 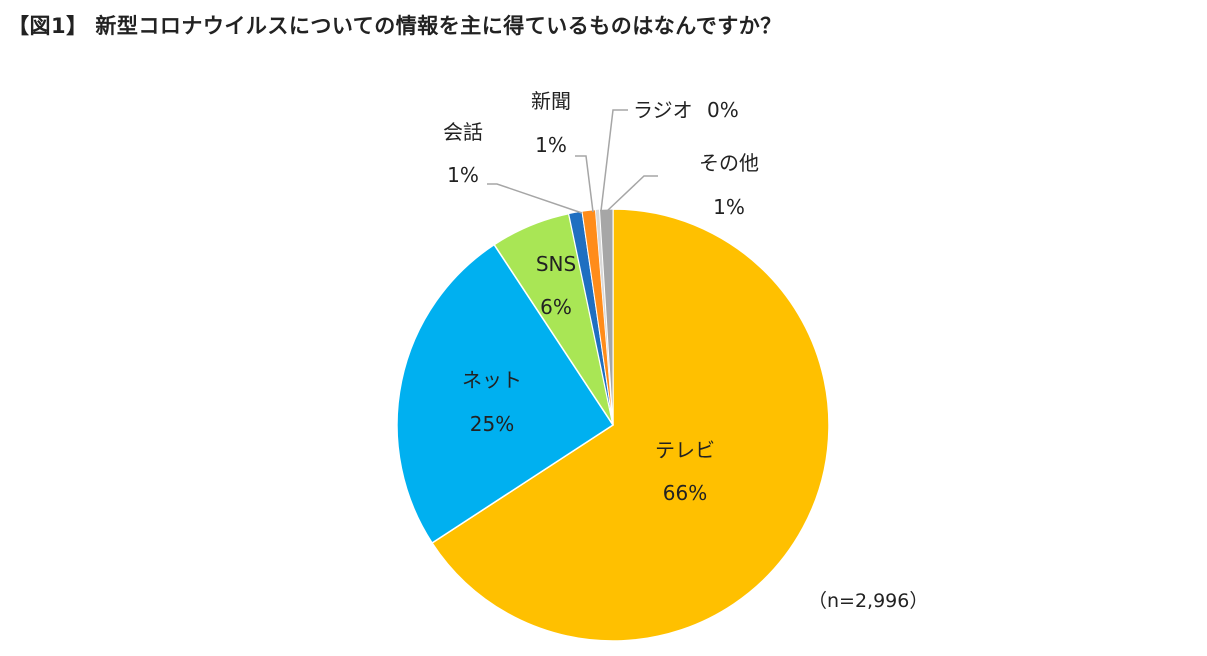 What do you see at coordinates (556, 264) in the screenshot?
I see `label-sns-name: SNS` at bounding box center [556, 264].